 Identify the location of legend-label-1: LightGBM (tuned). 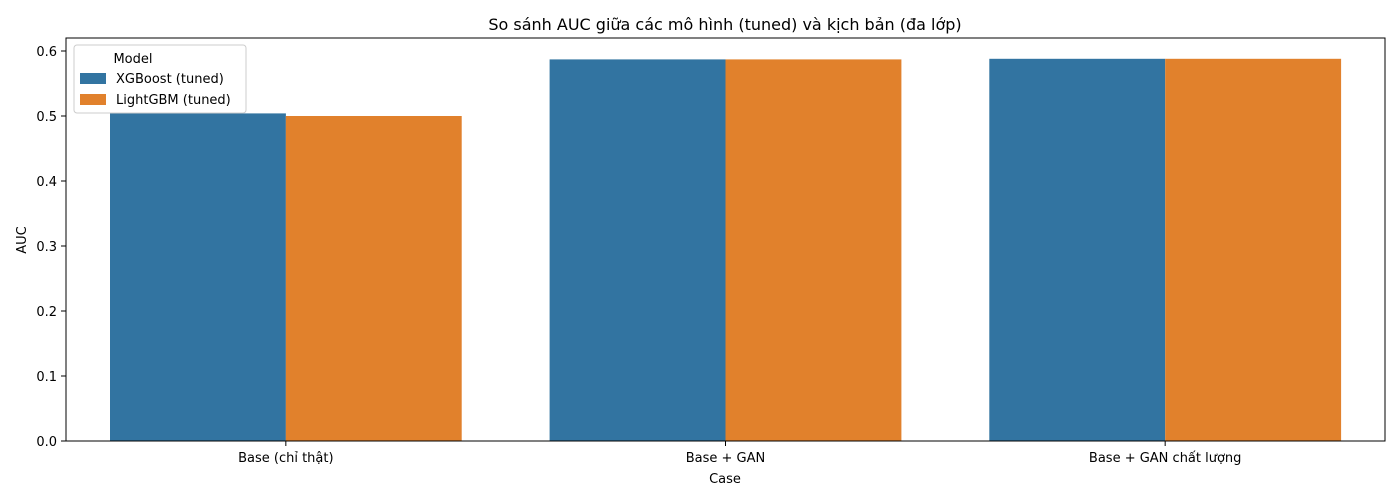
(173, 100).